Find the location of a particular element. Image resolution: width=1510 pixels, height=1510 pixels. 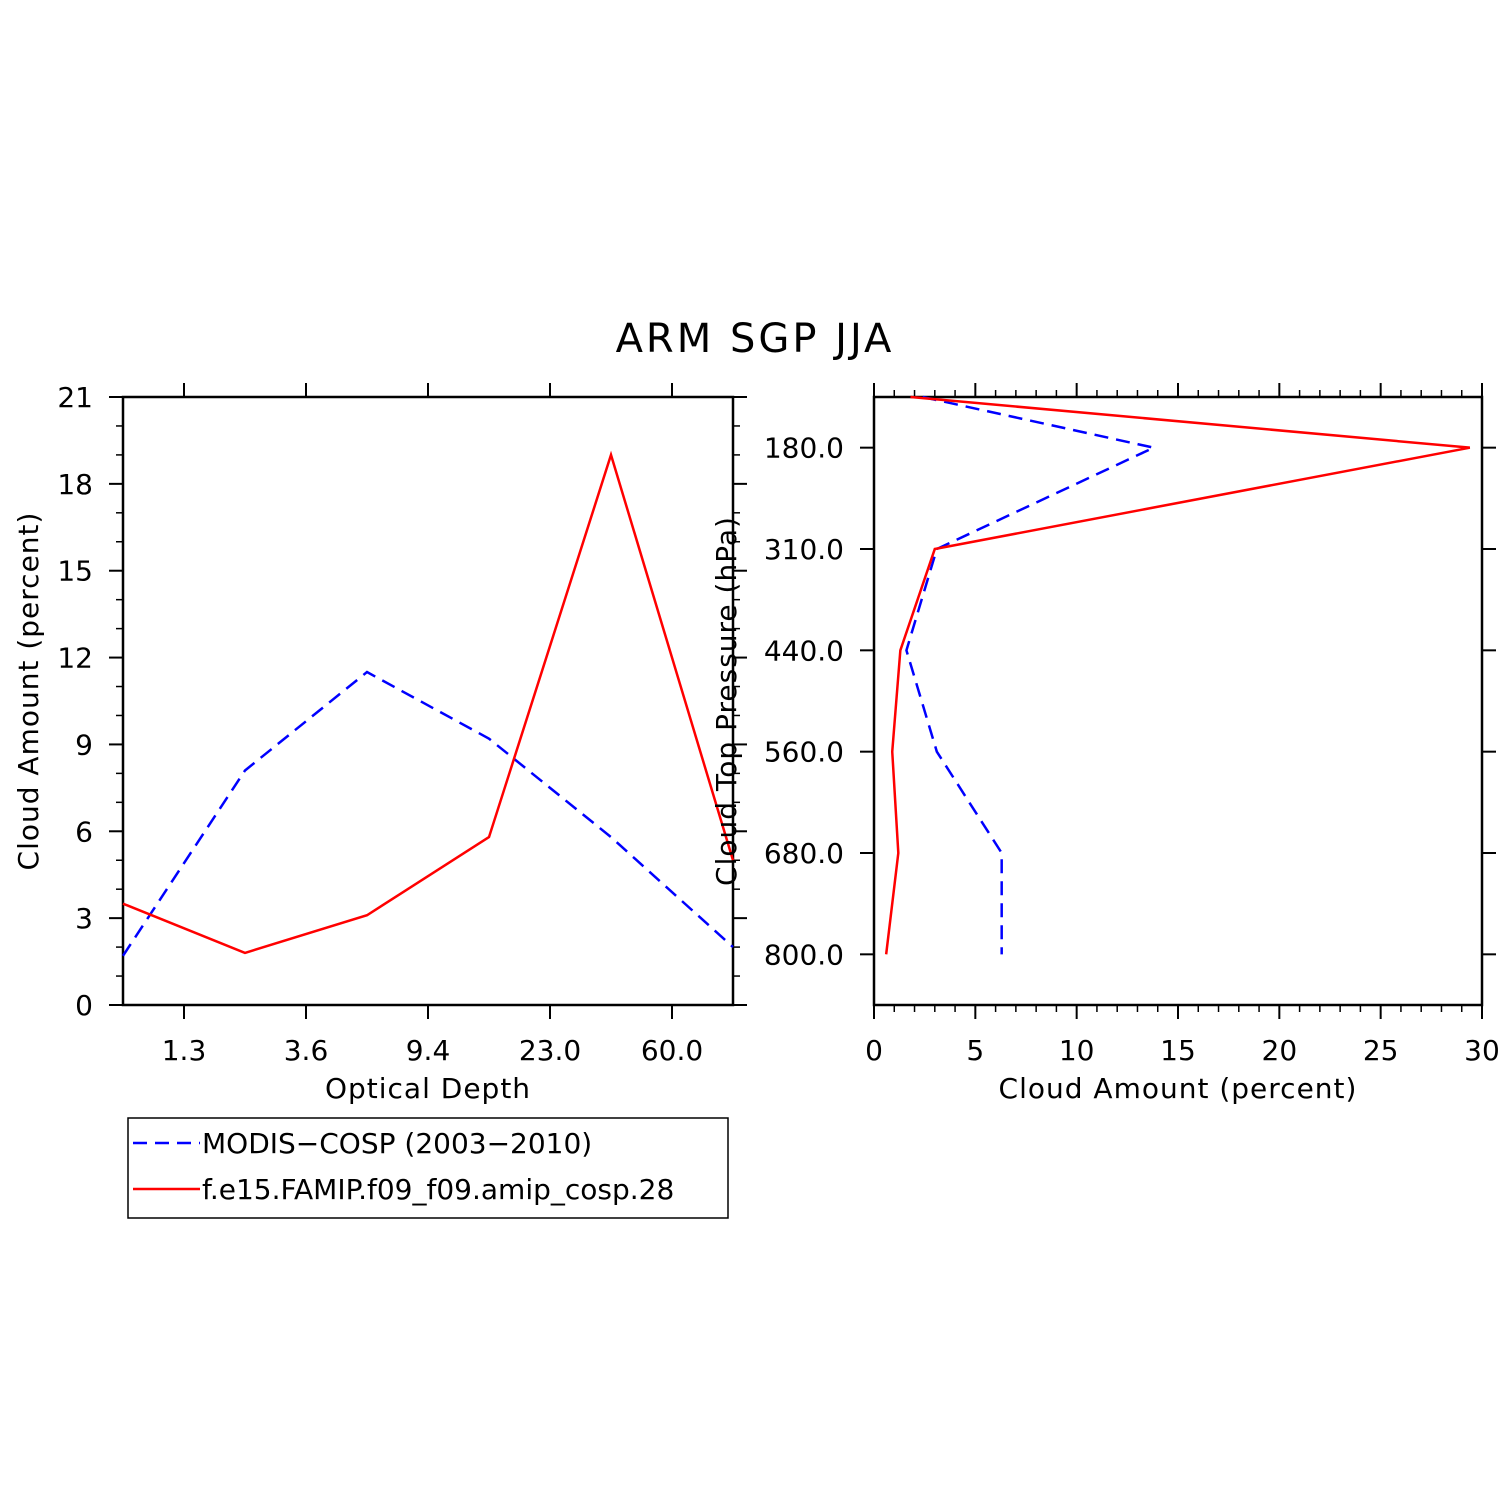

left-y-tick-label: 21 is located at coordinates (75, 397).